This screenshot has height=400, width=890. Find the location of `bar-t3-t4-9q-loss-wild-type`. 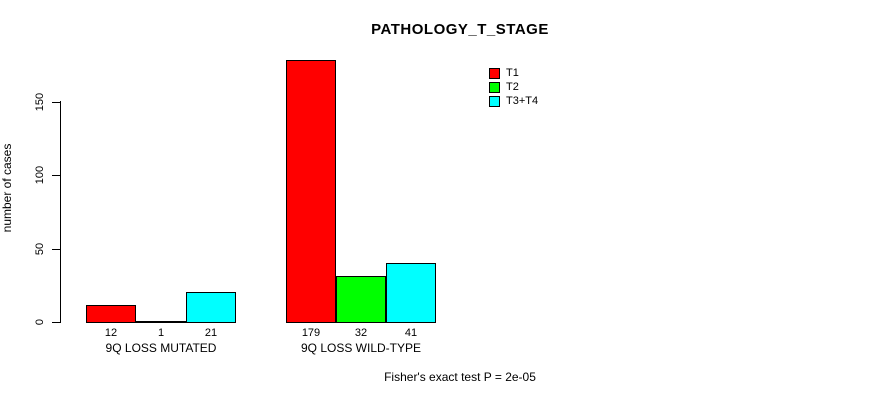

bar-t3-t4-9q-loss-wild-type is located at coordinates (411, 293).